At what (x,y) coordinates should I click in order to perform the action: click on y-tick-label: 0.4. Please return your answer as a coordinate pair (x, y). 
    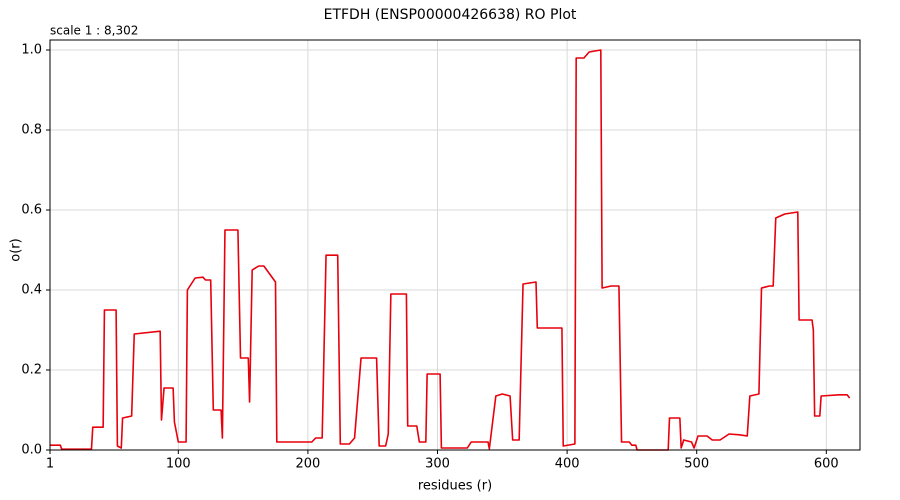
    Looking at the image, I should click on (31, 290).